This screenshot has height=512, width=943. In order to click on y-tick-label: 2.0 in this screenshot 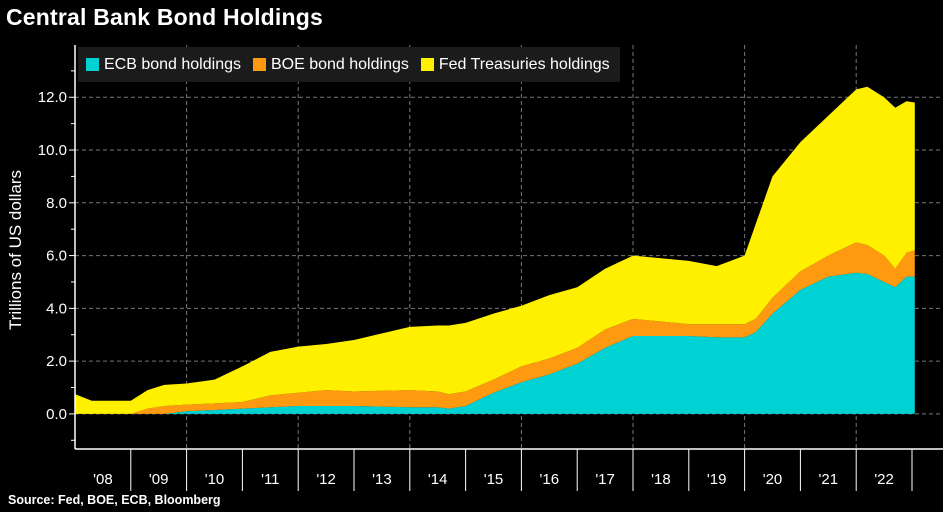, I will do `click(56, 361)`.